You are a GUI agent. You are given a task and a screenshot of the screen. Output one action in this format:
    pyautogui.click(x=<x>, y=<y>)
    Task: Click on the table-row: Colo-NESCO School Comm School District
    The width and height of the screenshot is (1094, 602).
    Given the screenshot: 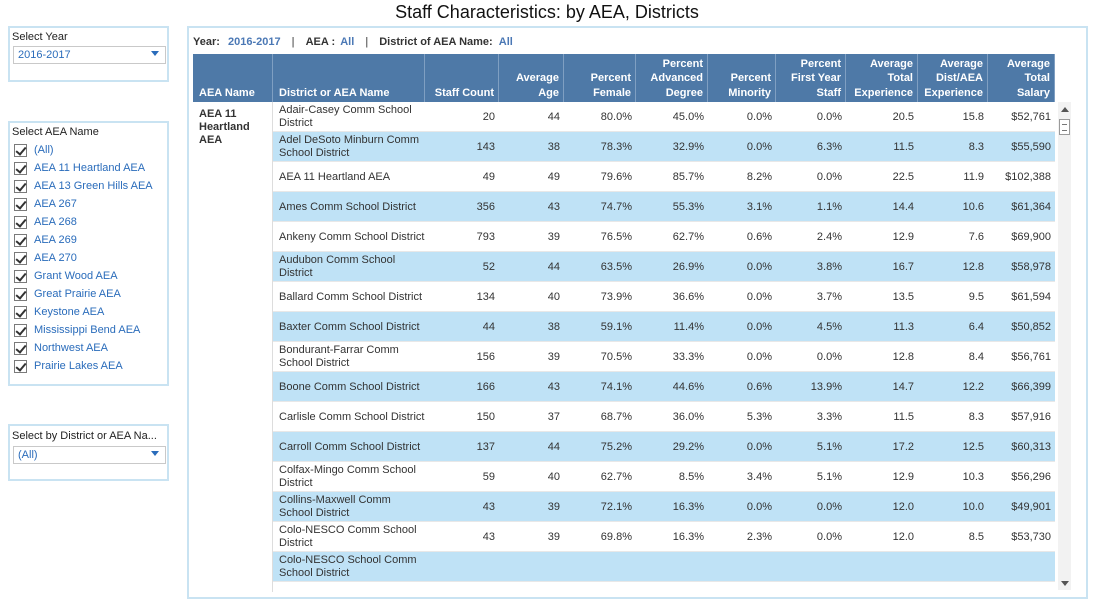 What is the action you would take?
    pyautogui.click(x=664, y=567)
    